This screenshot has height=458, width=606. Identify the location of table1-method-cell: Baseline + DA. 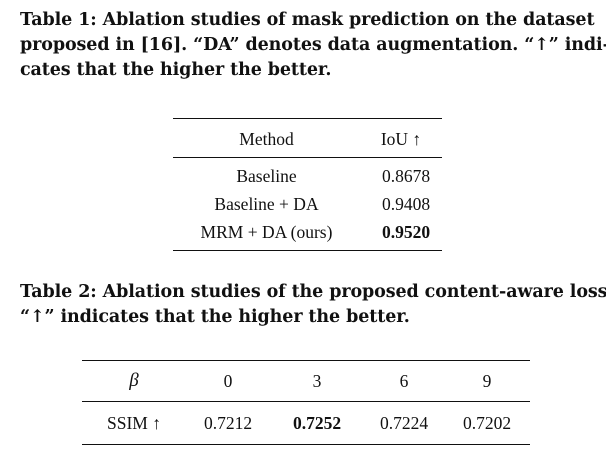
(266, 203).